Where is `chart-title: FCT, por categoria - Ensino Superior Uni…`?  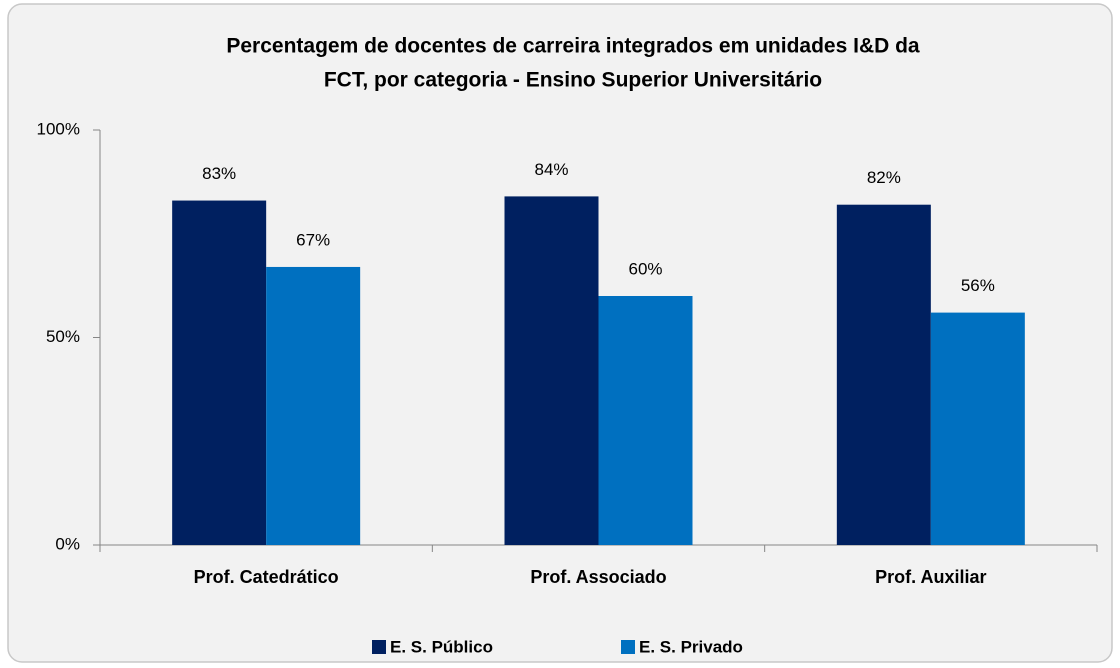 chart-title: FCT, por categoria - Ensino Superior Uni… is located at coordinates (573, 80).